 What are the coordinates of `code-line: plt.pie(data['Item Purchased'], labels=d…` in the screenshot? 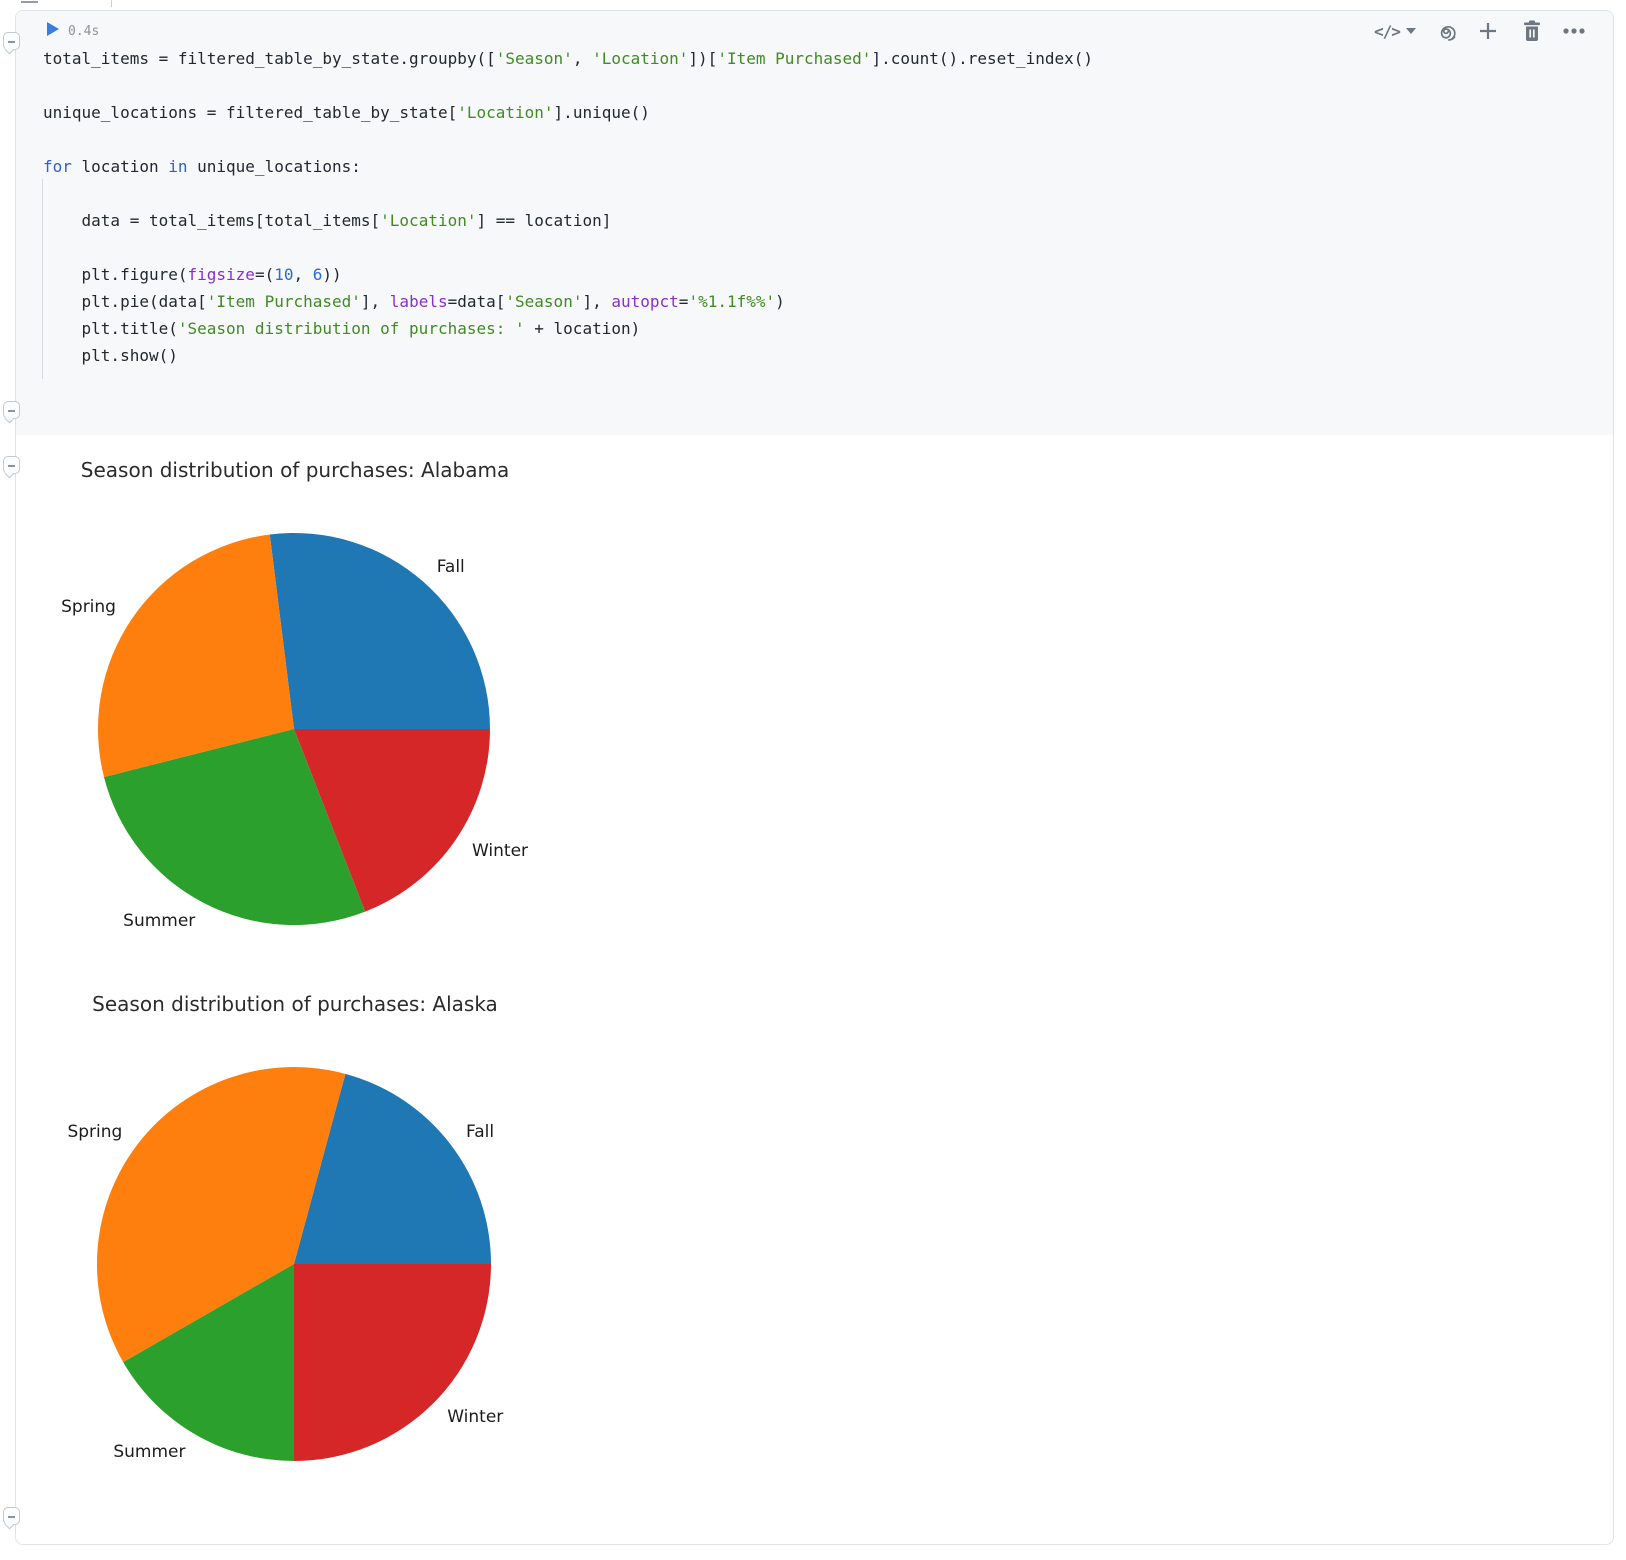 It's located at (414, 301).